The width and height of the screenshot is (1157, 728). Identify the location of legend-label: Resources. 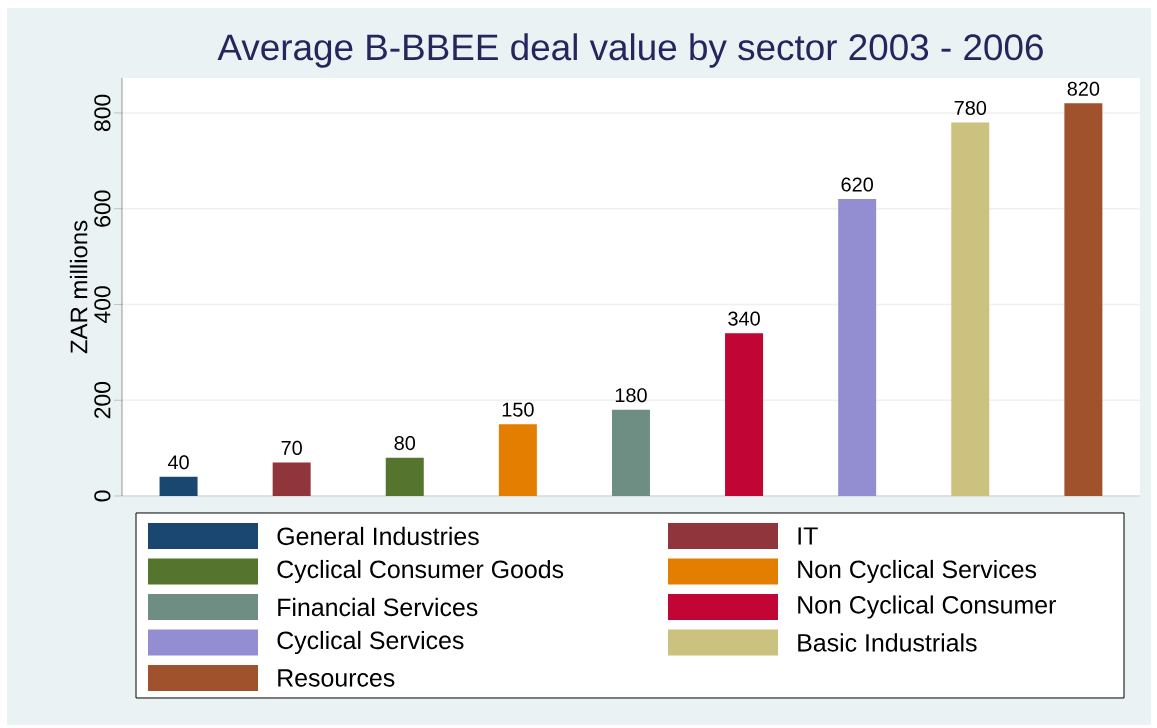
(336, 678).